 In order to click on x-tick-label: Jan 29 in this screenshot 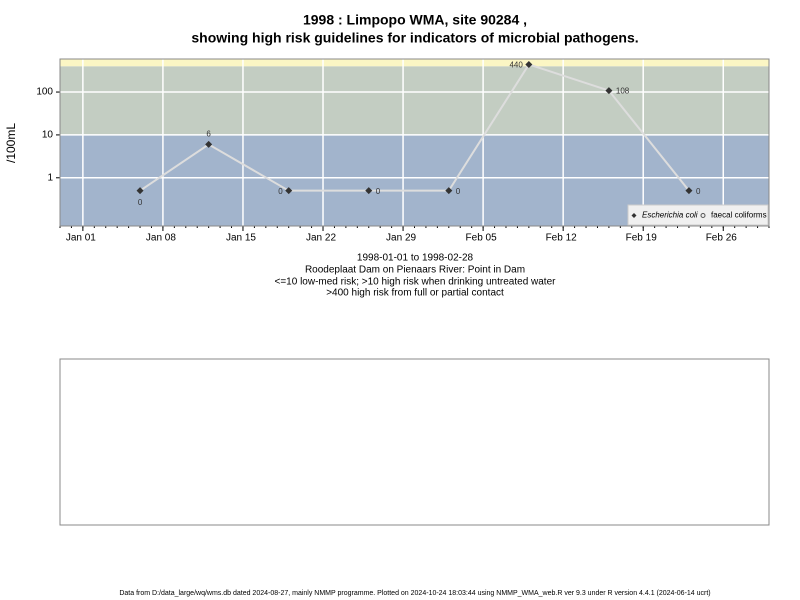, I will do `click(401, 238)`.